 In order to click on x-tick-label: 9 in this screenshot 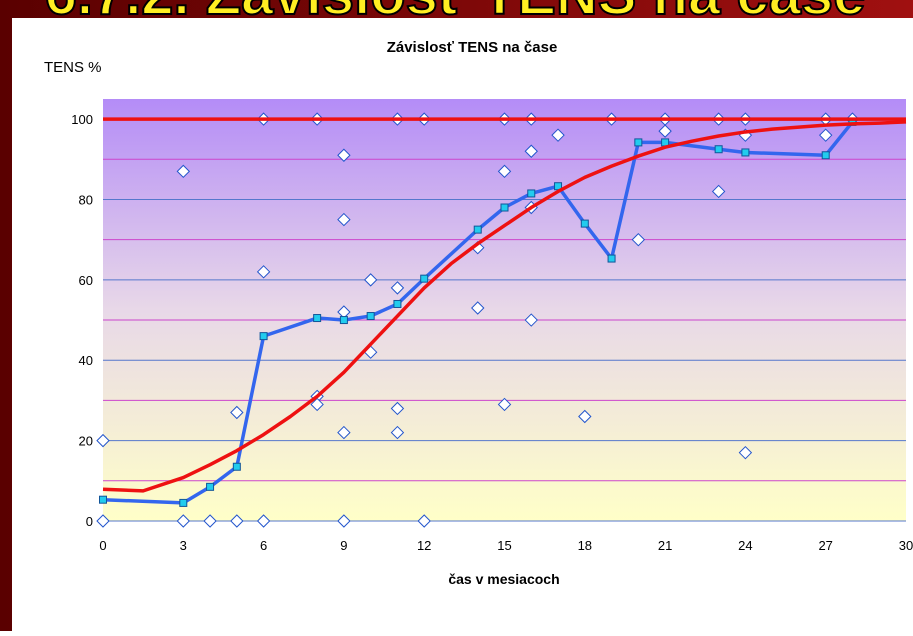, I will do `click(343, 545)`.